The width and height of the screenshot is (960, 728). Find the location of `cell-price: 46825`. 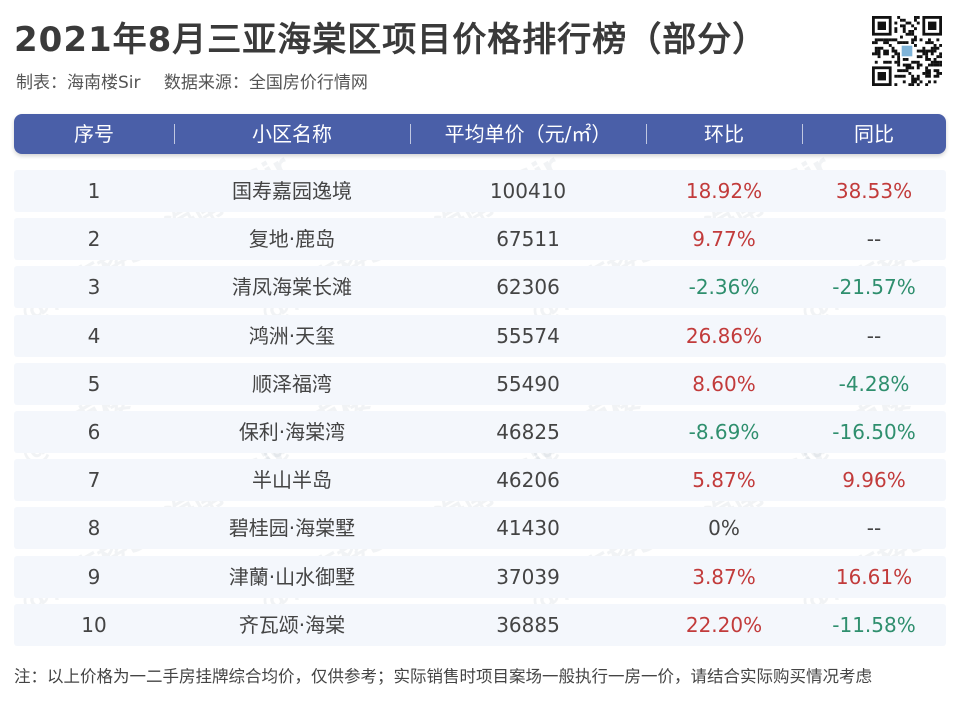

cell-price: 46825 is located at coordinates (528, 432).